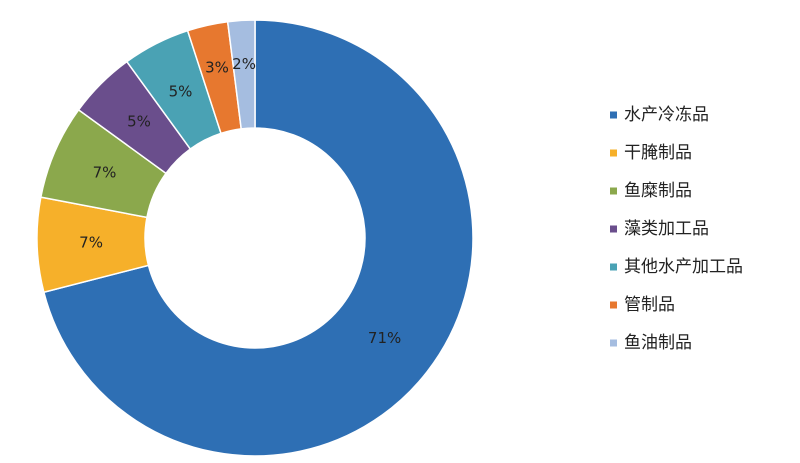 The width and height of the screenshot is (800, 463). I want to click on data-label: 2%, so click(244, 64).